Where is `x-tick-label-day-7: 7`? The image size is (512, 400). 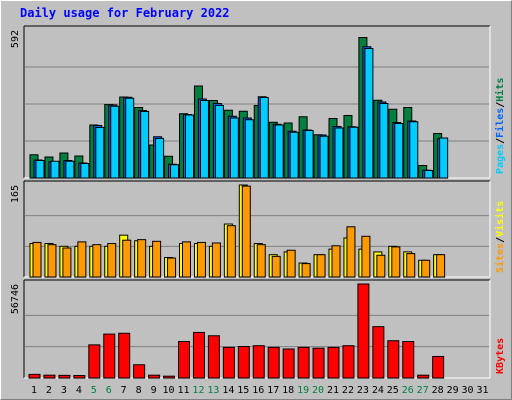
x-tick-label-day-7: 7 is located at coordinates (124, 390).